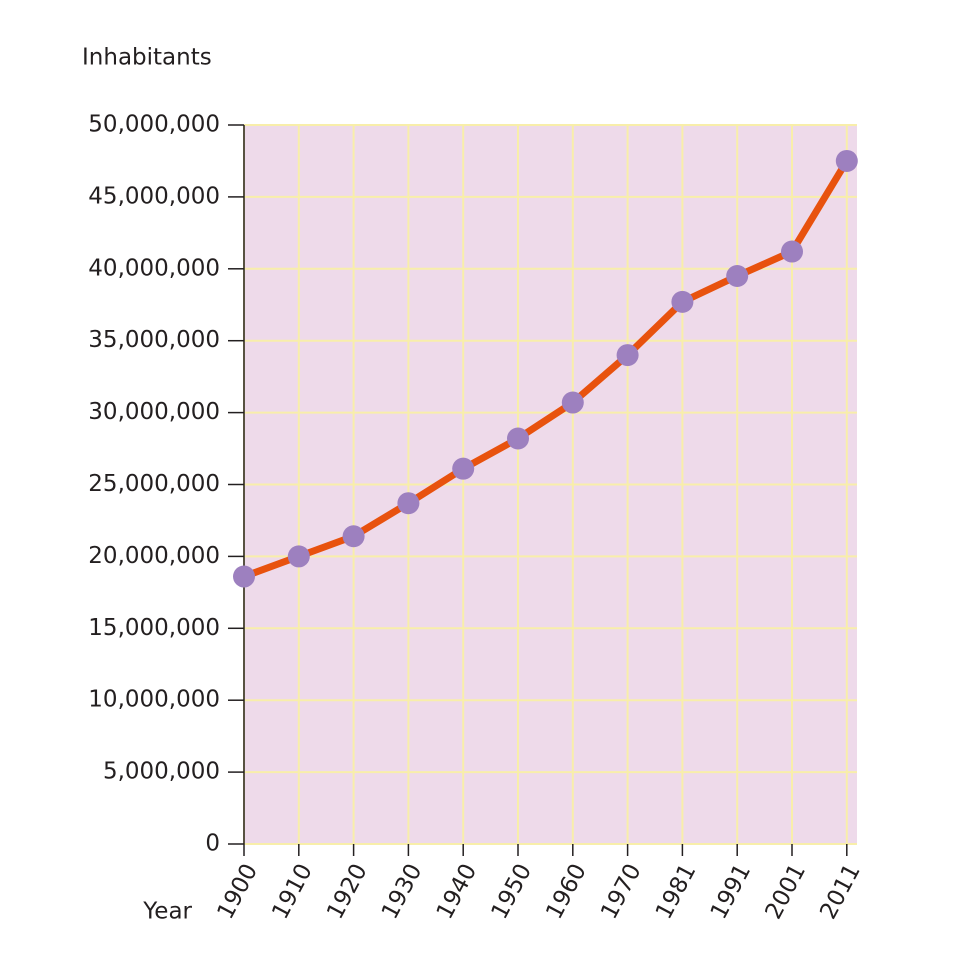  What do you see at coordinates (167, 912) in the screenshot?
I see `x-axis-title: Year` at bounding box center [167, 912].